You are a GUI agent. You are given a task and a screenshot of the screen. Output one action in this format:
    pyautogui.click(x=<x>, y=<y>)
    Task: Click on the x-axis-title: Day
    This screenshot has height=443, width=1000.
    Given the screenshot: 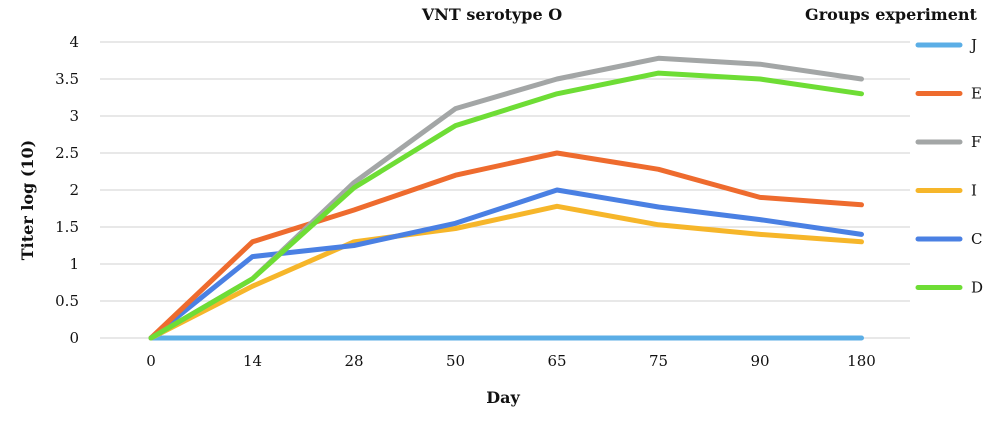 What is the action you would take?
    pyautogui.click(x=503, y=397)
    